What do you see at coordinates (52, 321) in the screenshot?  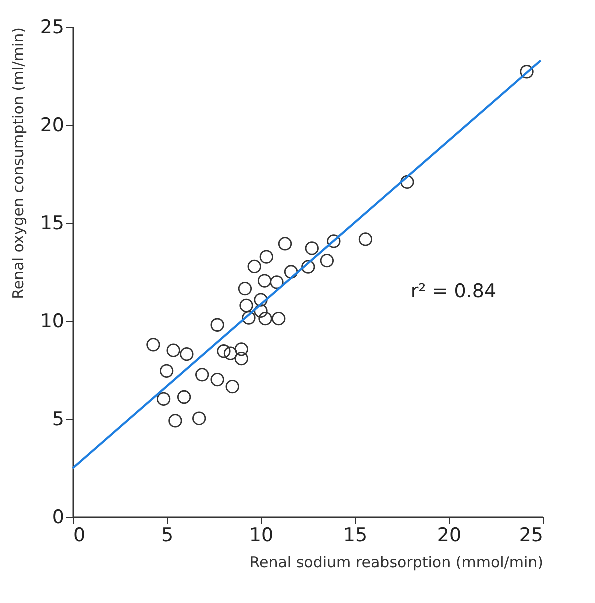 I see `y-tick-label: 10` at bounding box center [52, 321].